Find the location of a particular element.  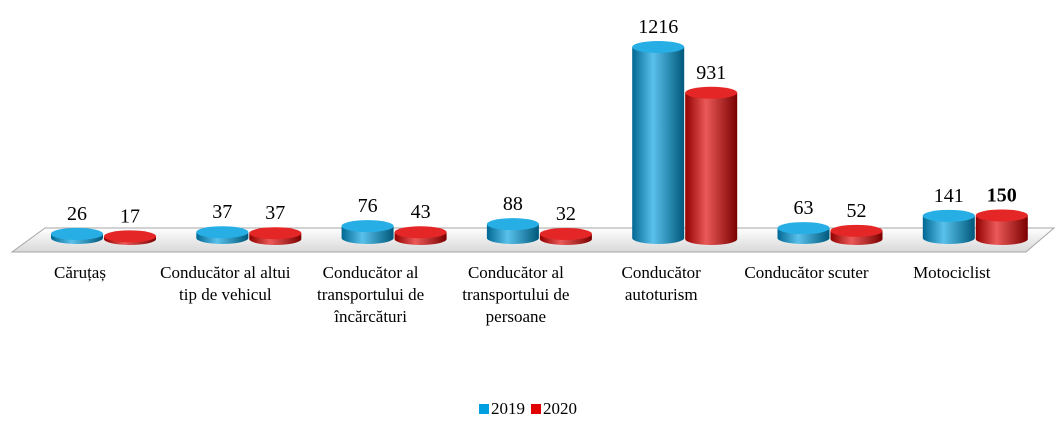

value-label: 76 is located at coordinates (368, 206).